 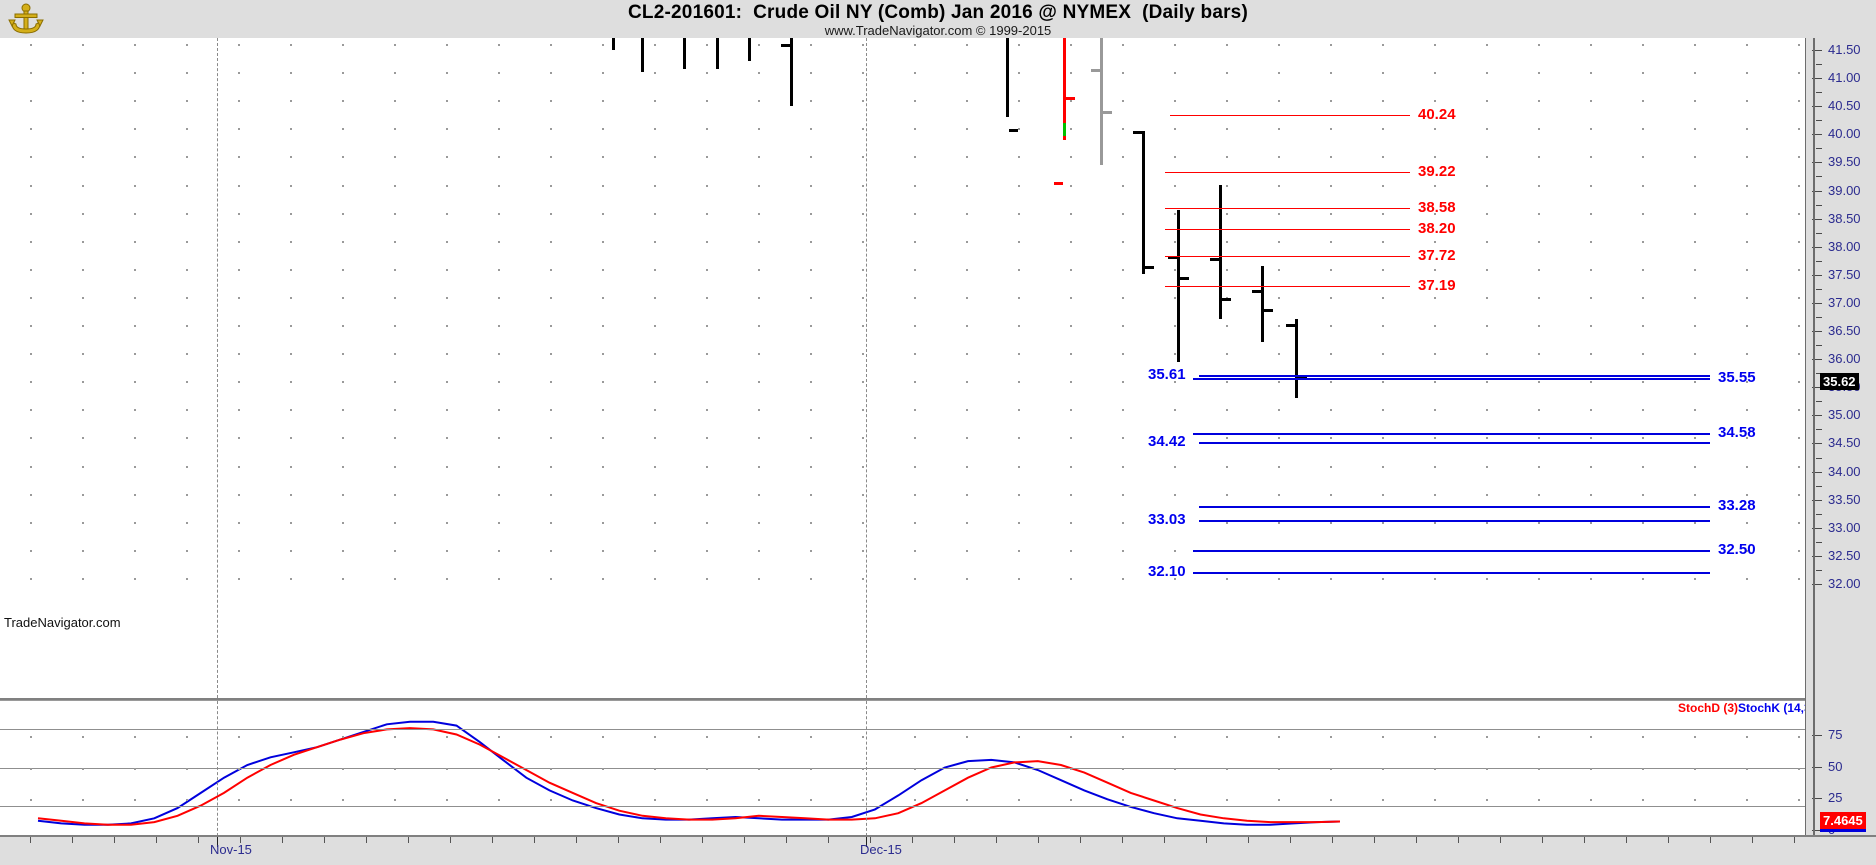 I want to click on stochd-line, so click(x=689, y=776).